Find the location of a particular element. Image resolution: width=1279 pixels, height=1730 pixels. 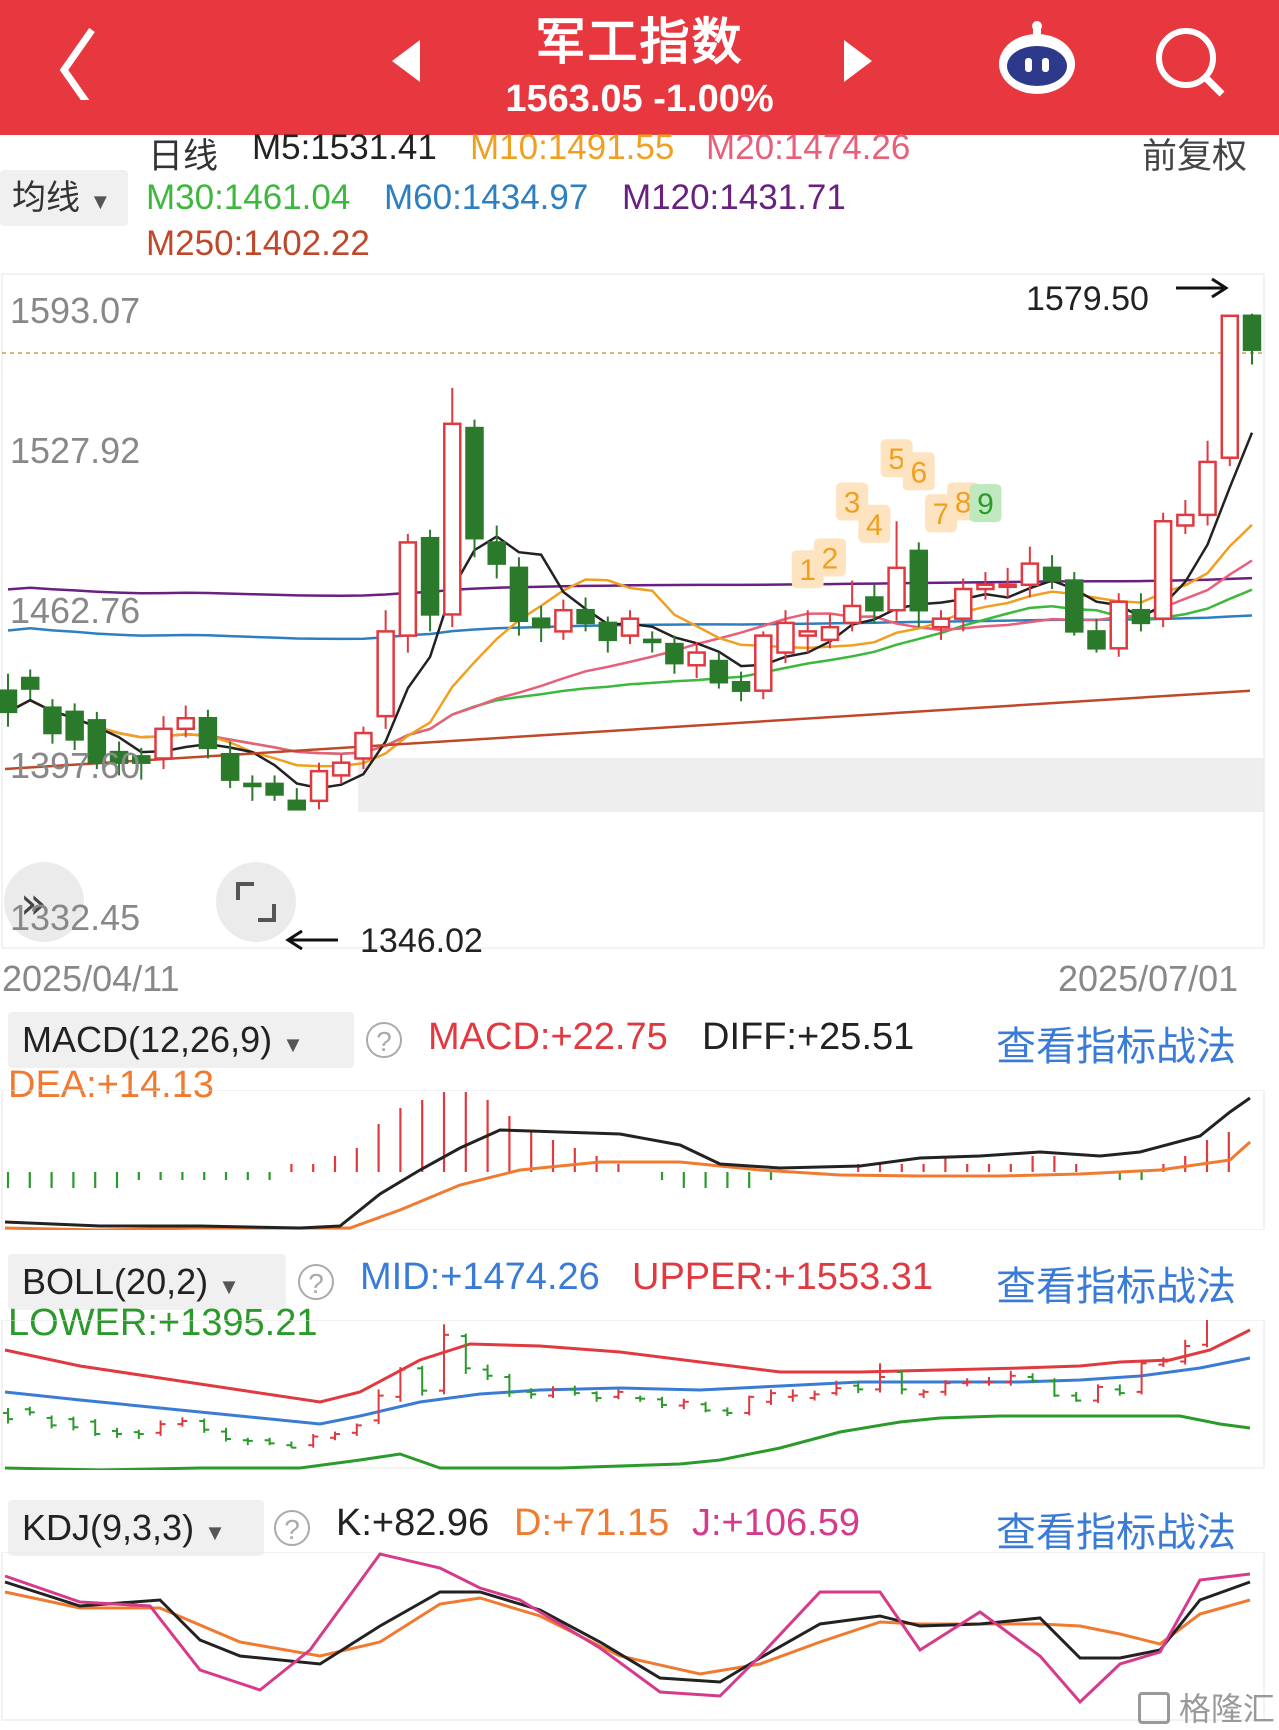

boll-strategy-link: 查看指标战法 is located at coordinates (1116, 1287).